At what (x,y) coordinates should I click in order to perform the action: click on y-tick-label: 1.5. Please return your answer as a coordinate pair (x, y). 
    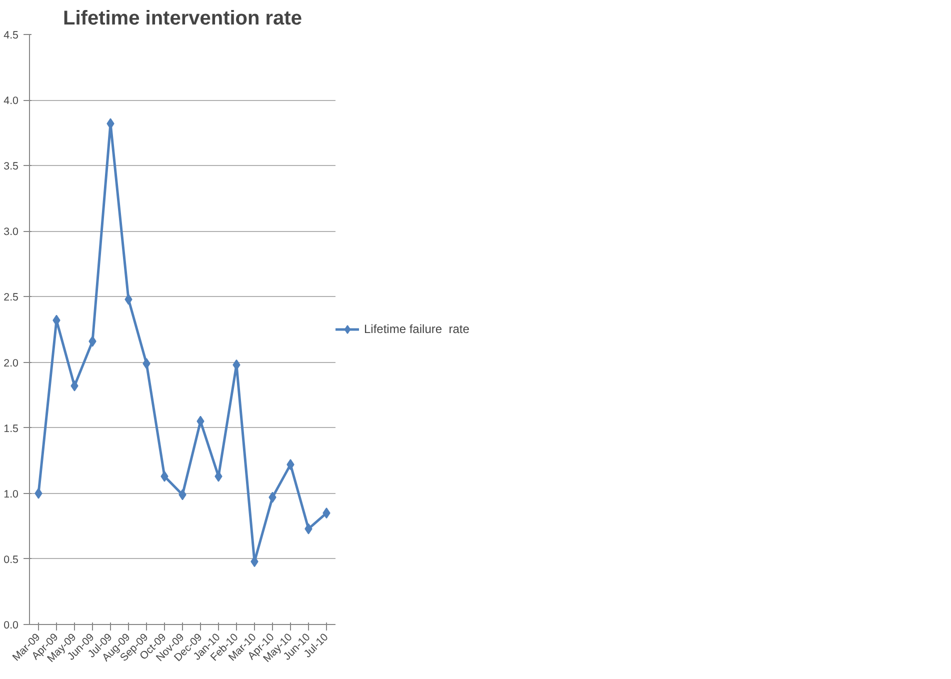
    Looking at the image, I should click on (11, 428).